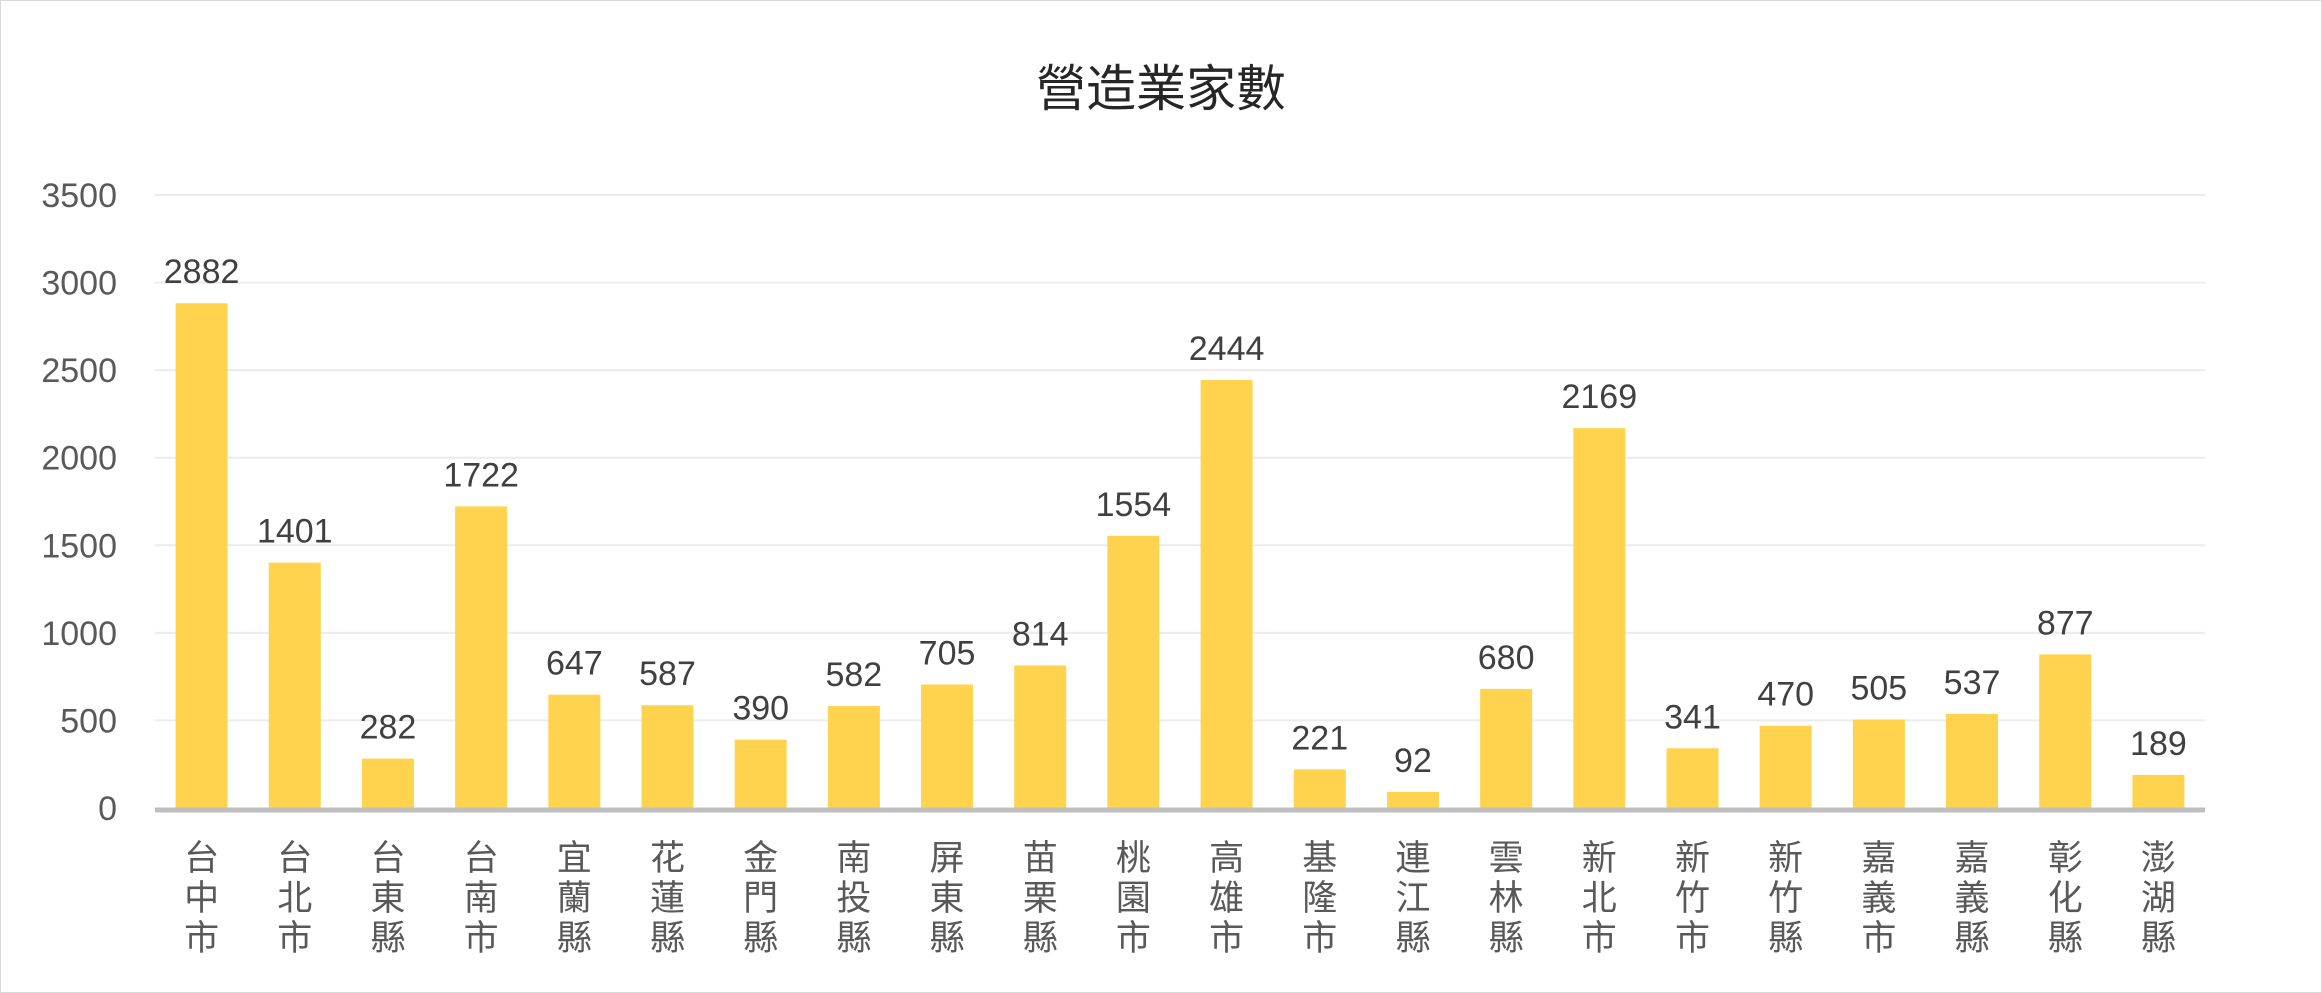  I want to click on x-category-label: 屏東縣, so click(947, 899).